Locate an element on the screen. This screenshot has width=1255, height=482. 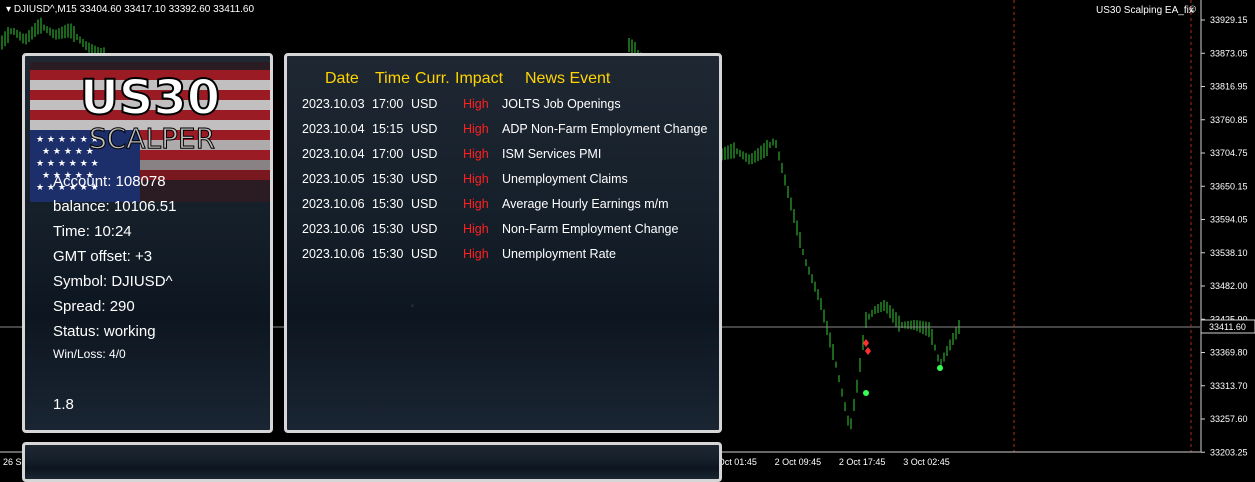
ea-status: Status: working is located at coordinates (104, 331).